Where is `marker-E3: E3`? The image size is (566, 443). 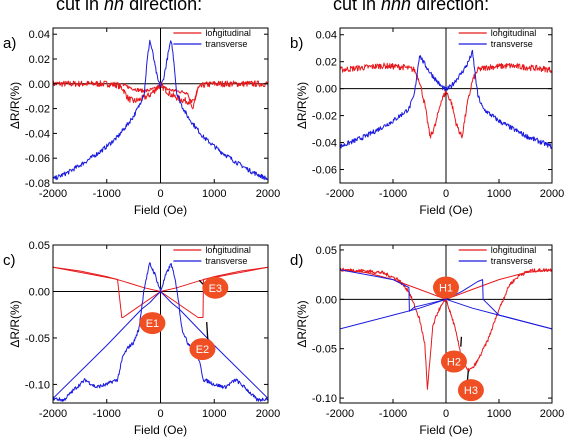
marker-E3: E3 is located at coordinates (213, 287).